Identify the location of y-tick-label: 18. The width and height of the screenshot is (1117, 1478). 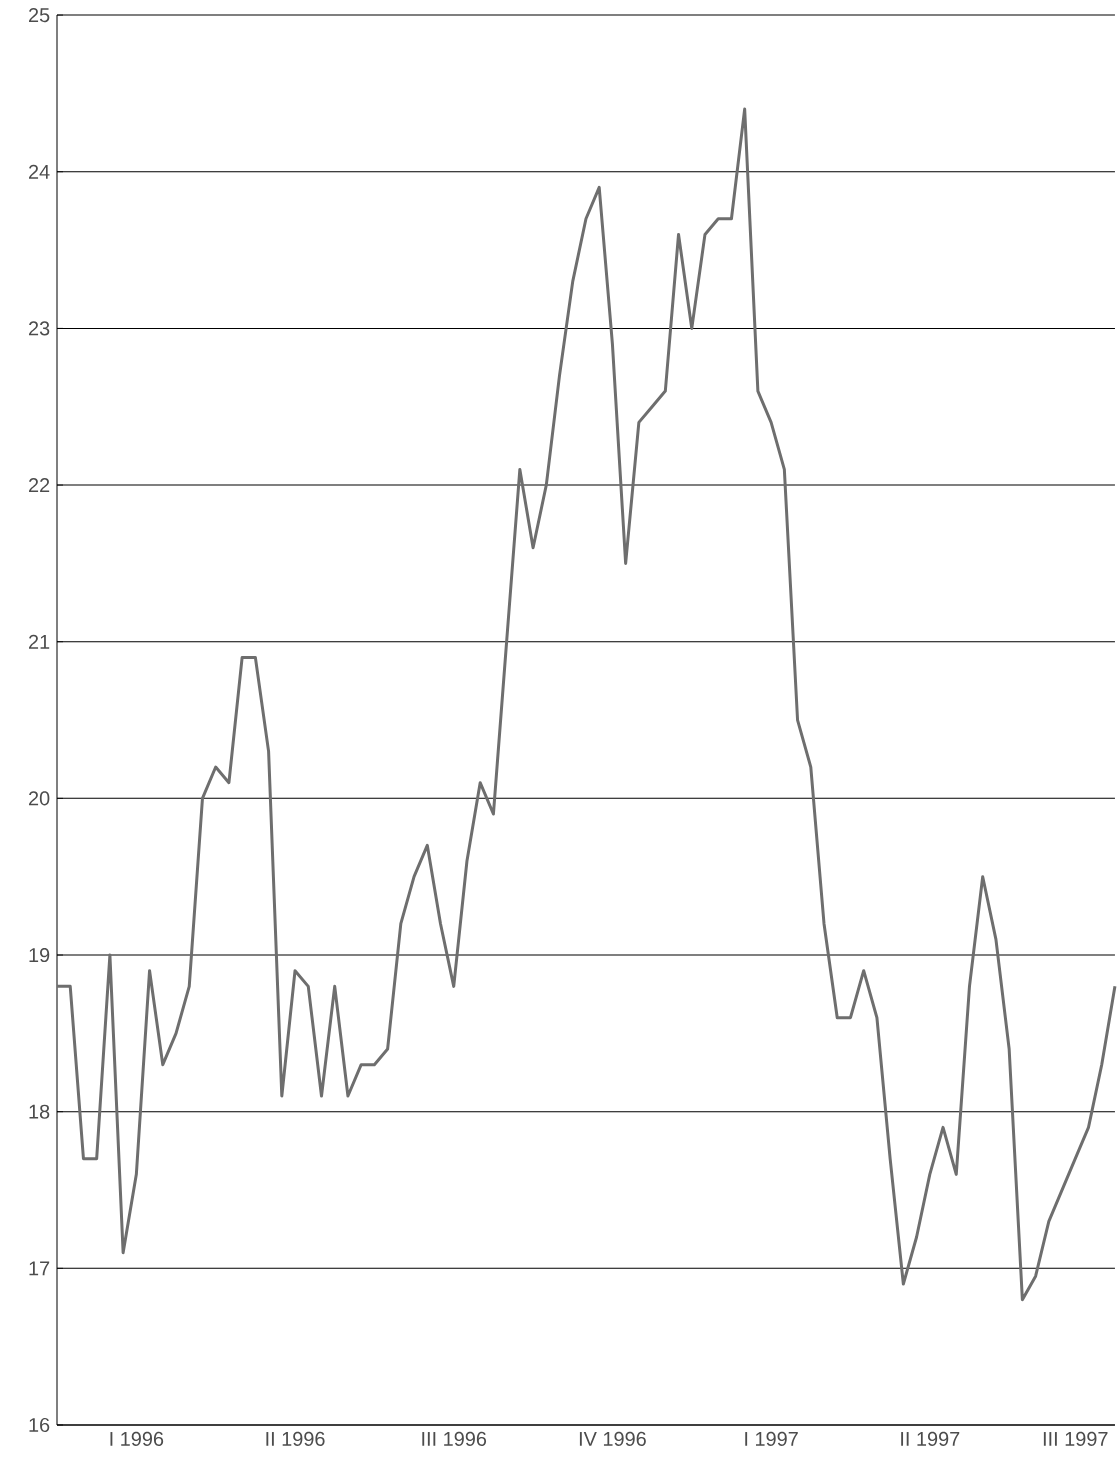
(39, 1111).